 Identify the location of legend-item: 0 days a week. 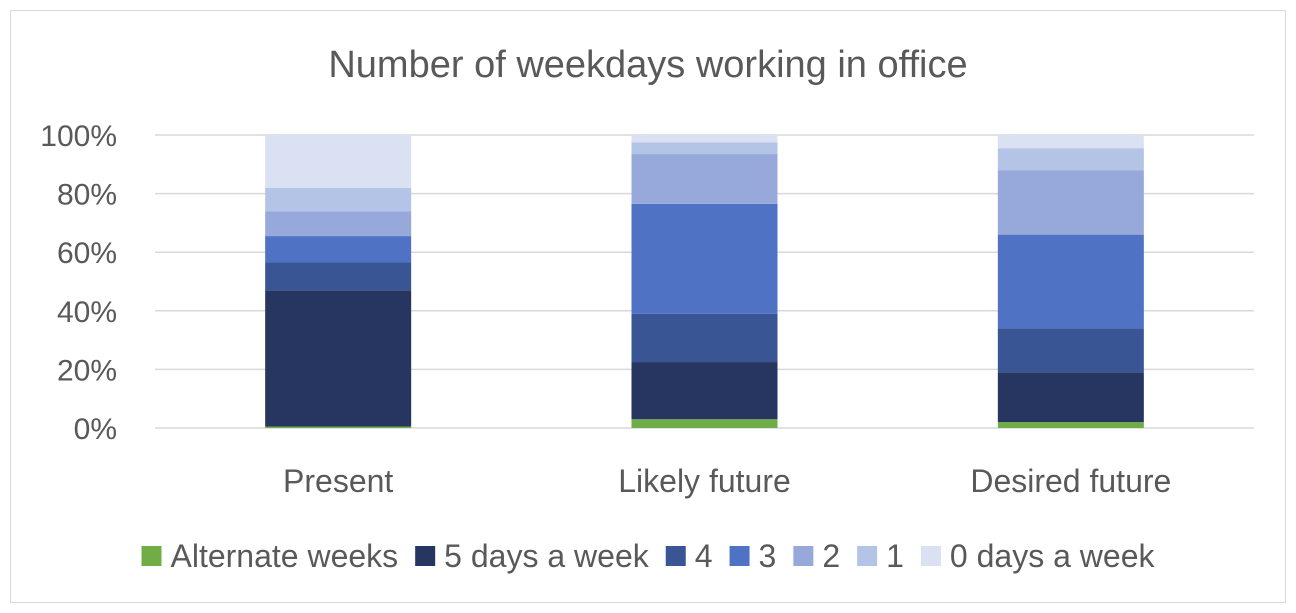
(1038, 556).